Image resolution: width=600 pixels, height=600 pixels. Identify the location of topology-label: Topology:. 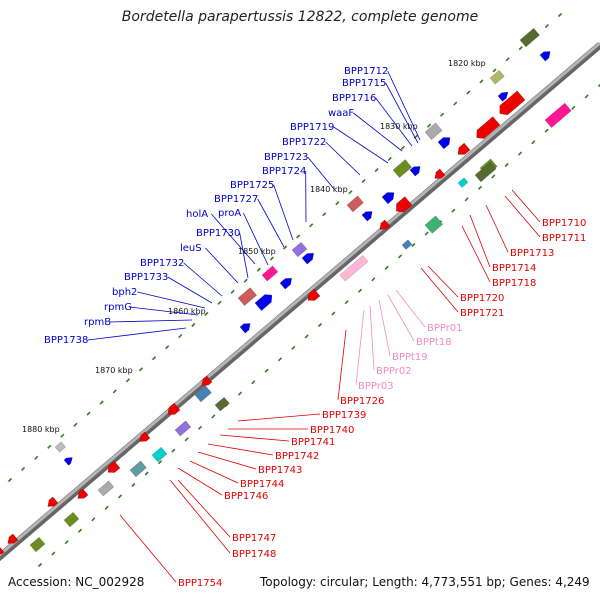
(288, 582).